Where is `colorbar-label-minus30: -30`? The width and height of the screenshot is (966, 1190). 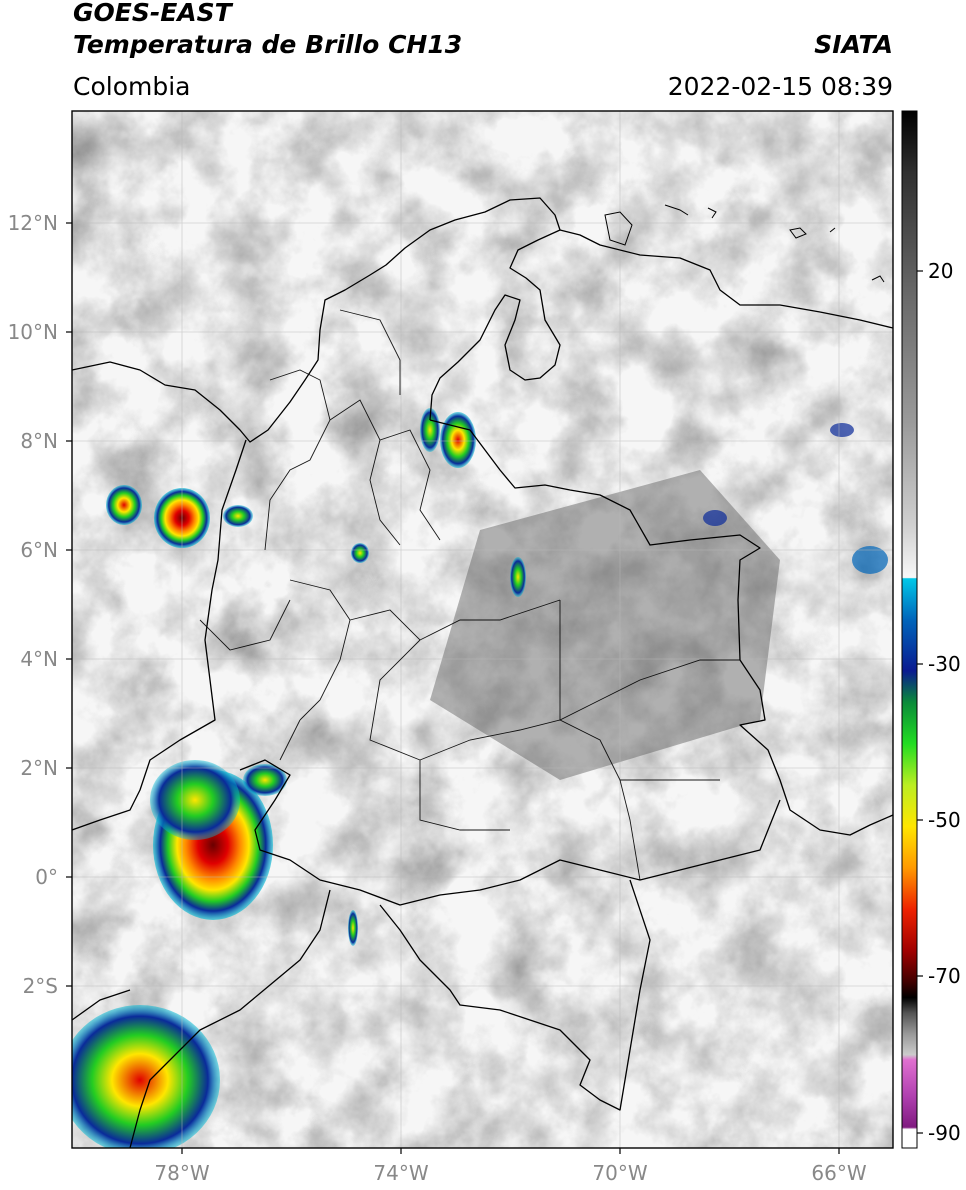
colorbar-label-minus30: -30 is located at coordinates (944, 664).